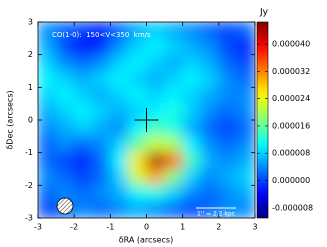 This screenshot has width=327, height=247. What do you see at coordinates (218, 227) in the screenshot?
I see `x-tick-label: 2` at bounding box center [218, 227].